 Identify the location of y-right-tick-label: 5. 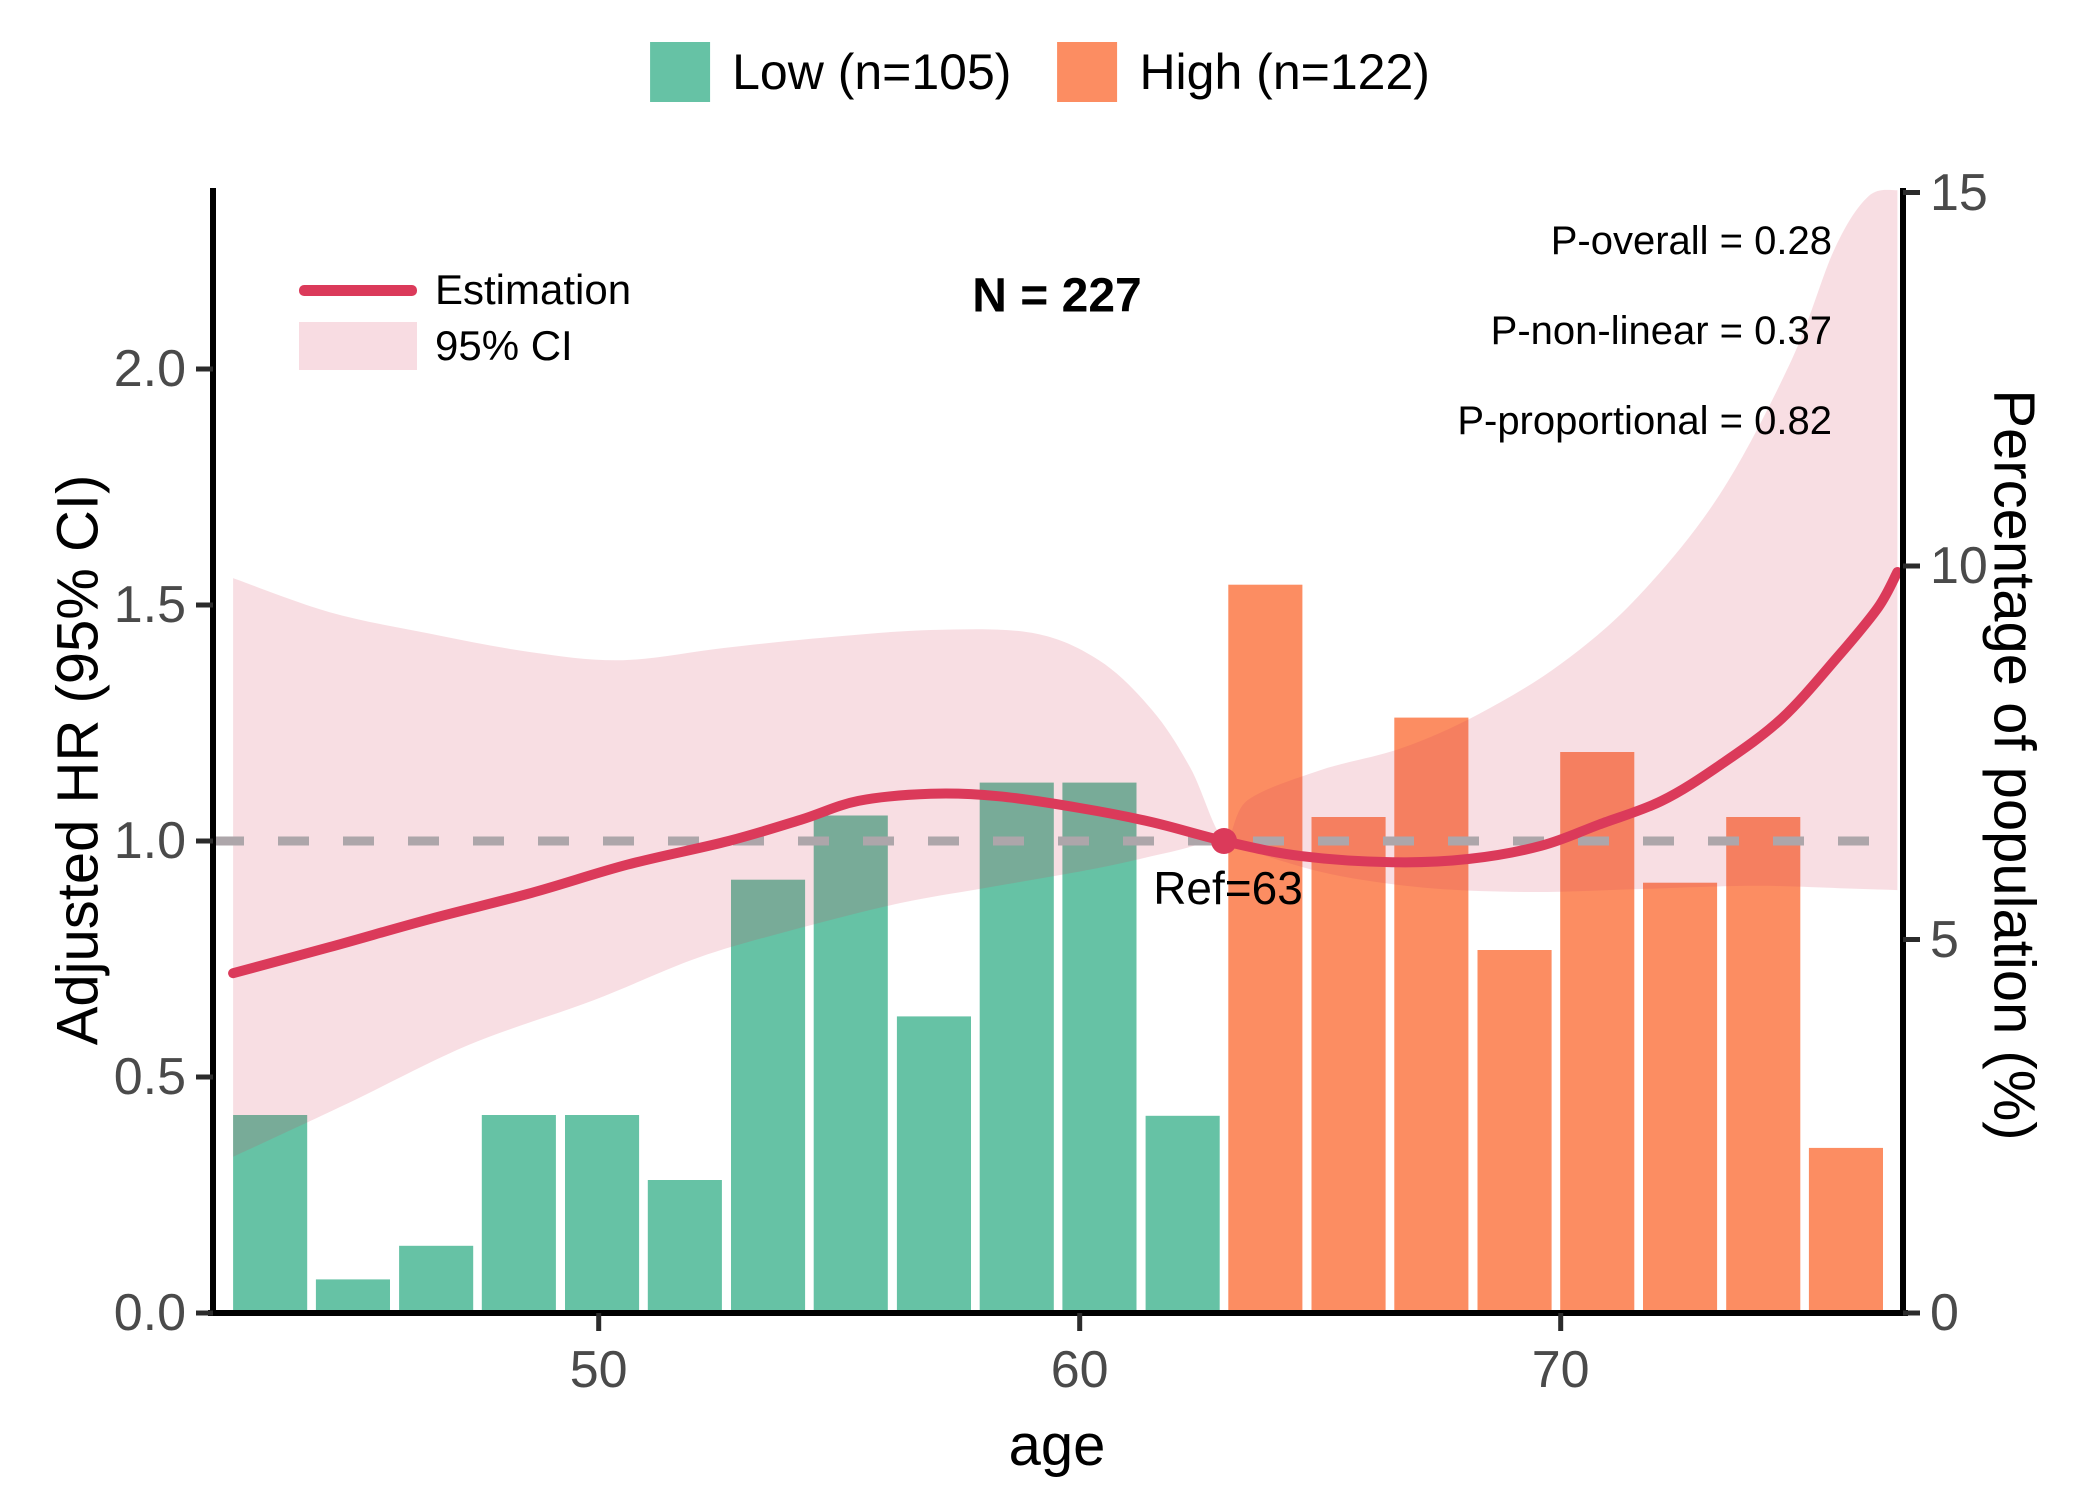
(1944, 939).